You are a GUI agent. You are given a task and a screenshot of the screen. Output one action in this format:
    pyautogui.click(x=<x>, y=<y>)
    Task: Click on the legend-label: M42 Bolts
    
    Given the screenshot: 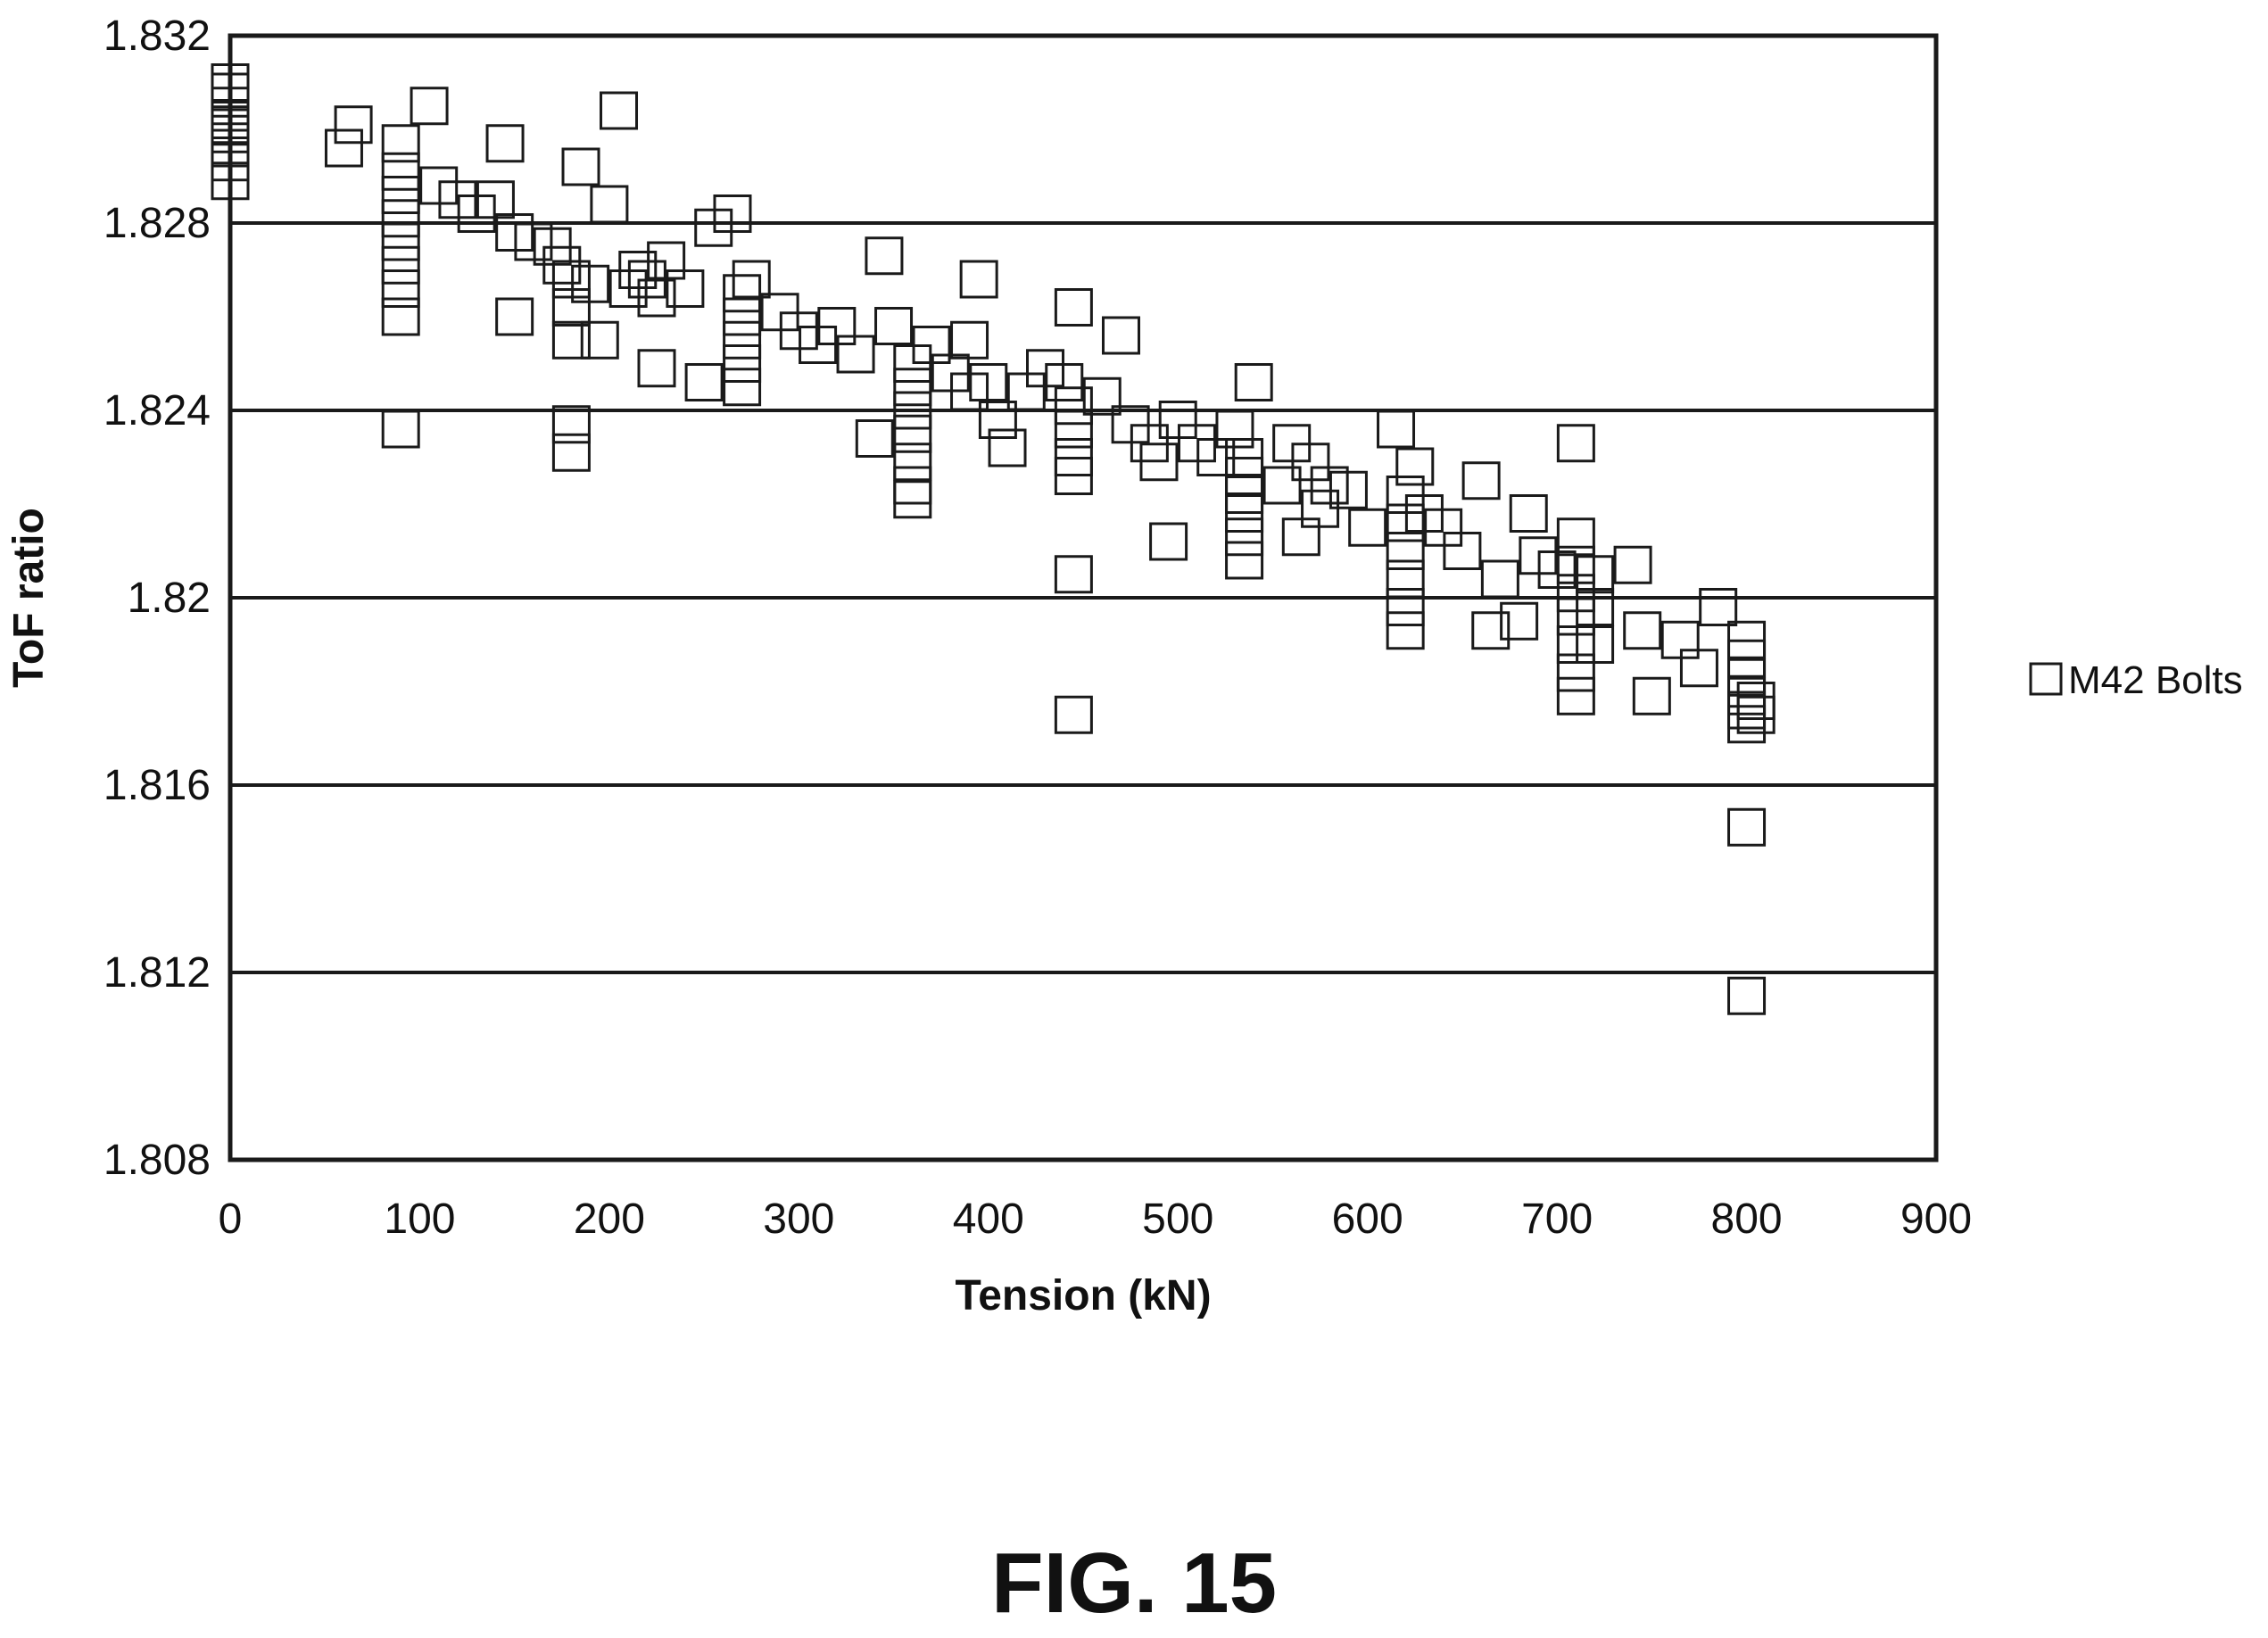 What is the action you would take?
    pyautogui.click(x=2155, y=680)
    